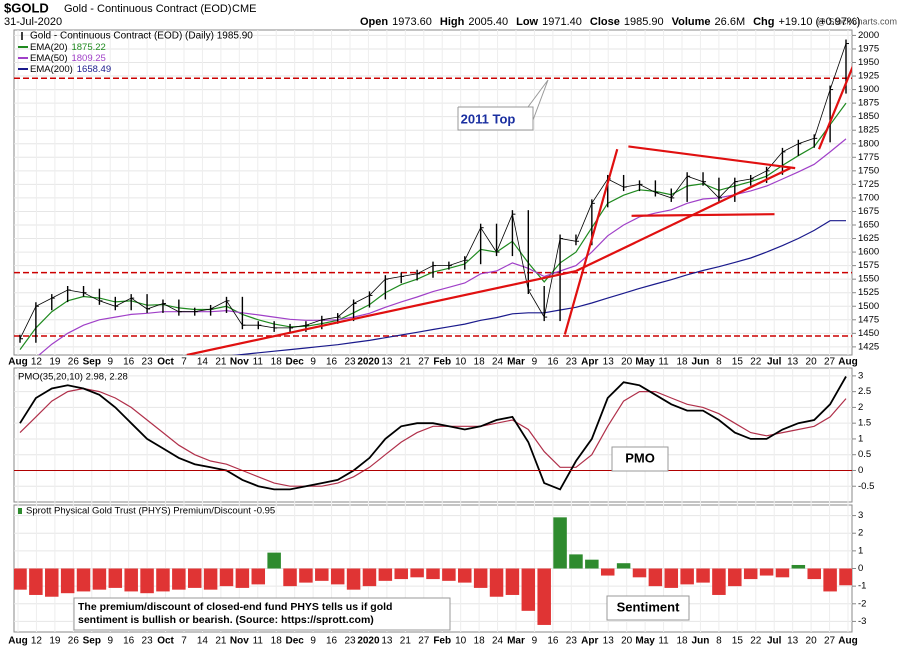 The height and width of the screenshot is (650, 900). Describe the element at coordinates (244, 9) in the screenshot. I see `exchange: CME` at that location.